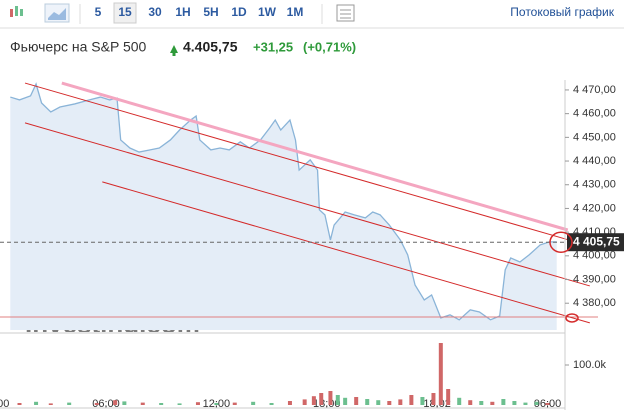 Image resolution: width=624 pixels, height=413 pixels. I want to click on interval-button: 5H, so click(210, 12).